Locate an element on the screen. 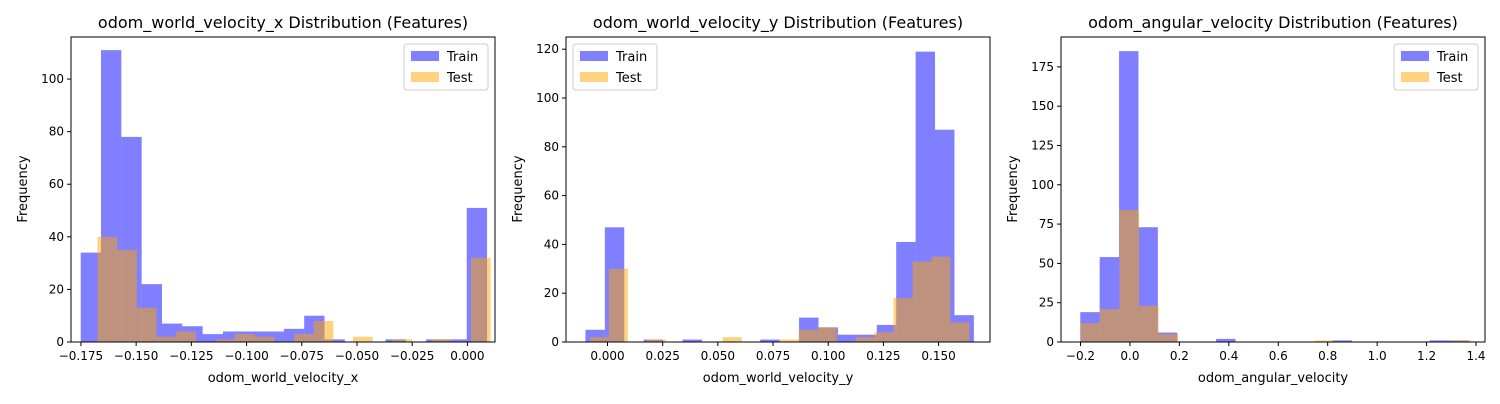 The width and height of the screenshot is (1500, 404). x-tick-label: 0.0 is located at coordinates (1129, 356).